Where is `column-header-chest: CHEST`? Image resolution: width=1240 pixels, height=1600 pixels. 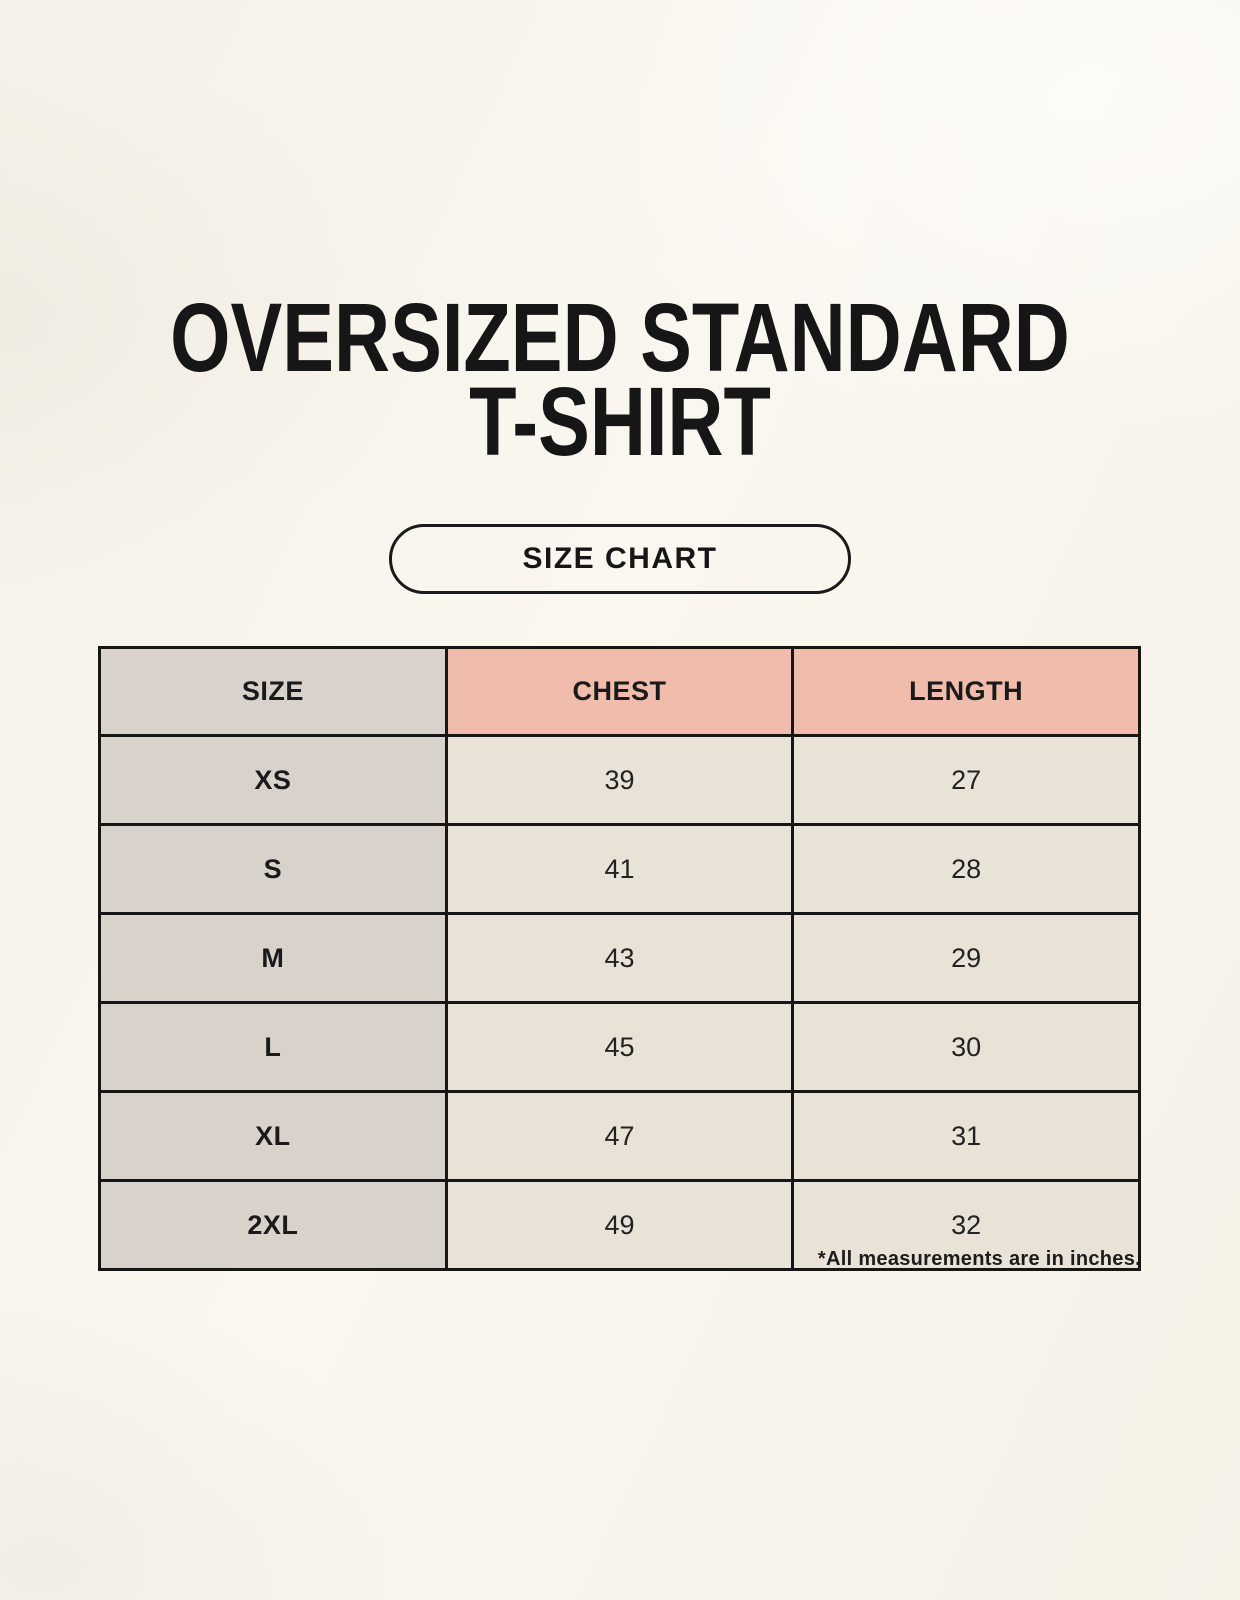
column-header-chest: CHEST is located at coordinates (619, 691).